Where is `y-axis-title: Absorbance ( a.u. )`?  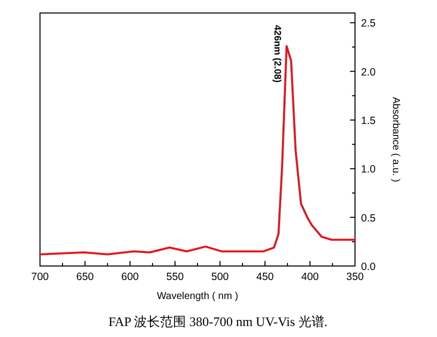
y-axis-title: Absorbance ( a.u. ) is located at coordinates (395, 139).